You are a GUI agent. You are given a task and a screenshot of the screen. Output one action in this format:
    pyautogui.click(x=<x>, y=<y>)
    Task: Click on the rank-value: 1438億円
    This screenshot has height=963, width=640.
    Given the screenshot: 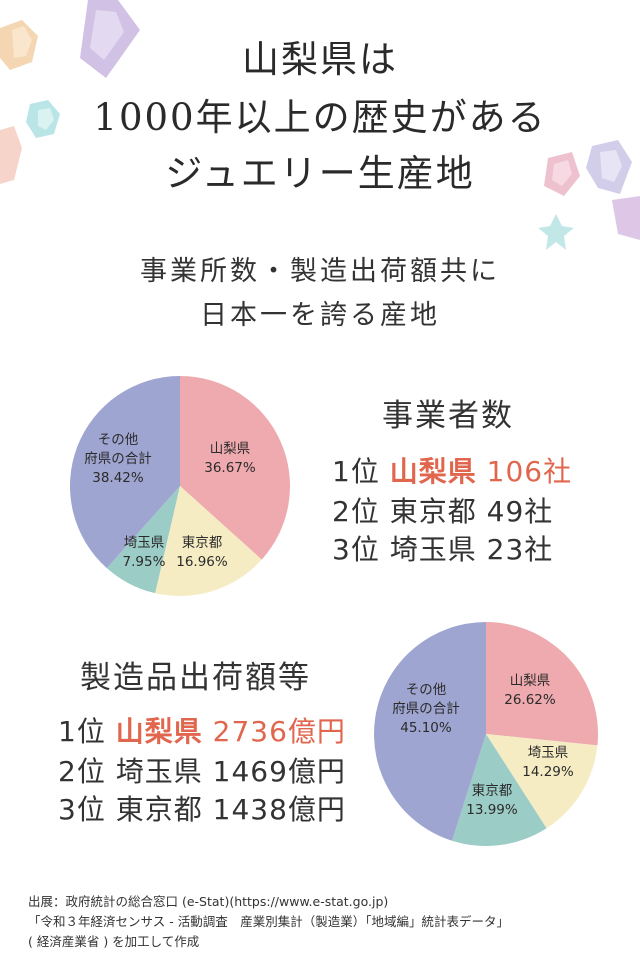 What is the action you would take?
    pyautogui.click(x=279, y=809)
    